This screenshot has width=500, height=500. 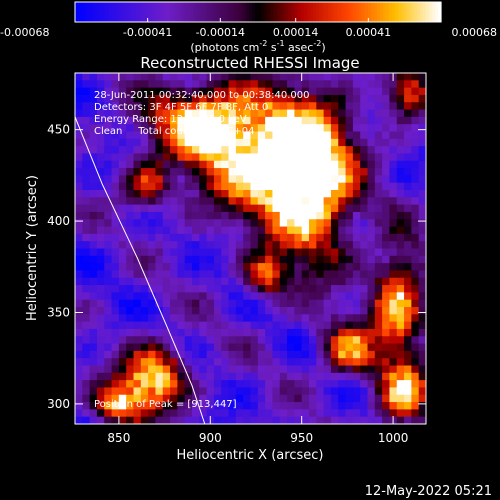 What do you see at coordinates (24, 32) in the screenshot?
I see `colorbar-tick-label: -0.00068` at bounding box center [24, 32].